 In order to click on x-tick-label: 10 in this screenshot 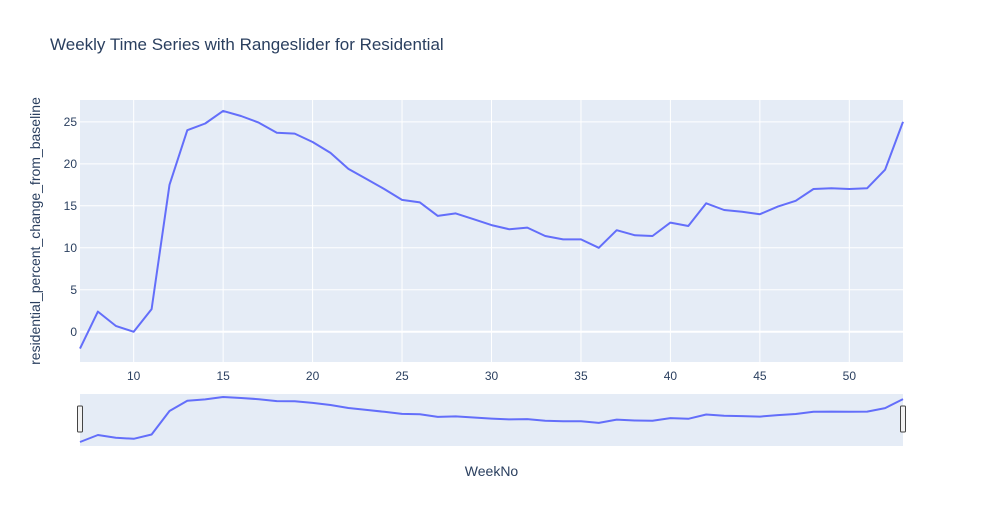, I will do `click(134, 376)`.